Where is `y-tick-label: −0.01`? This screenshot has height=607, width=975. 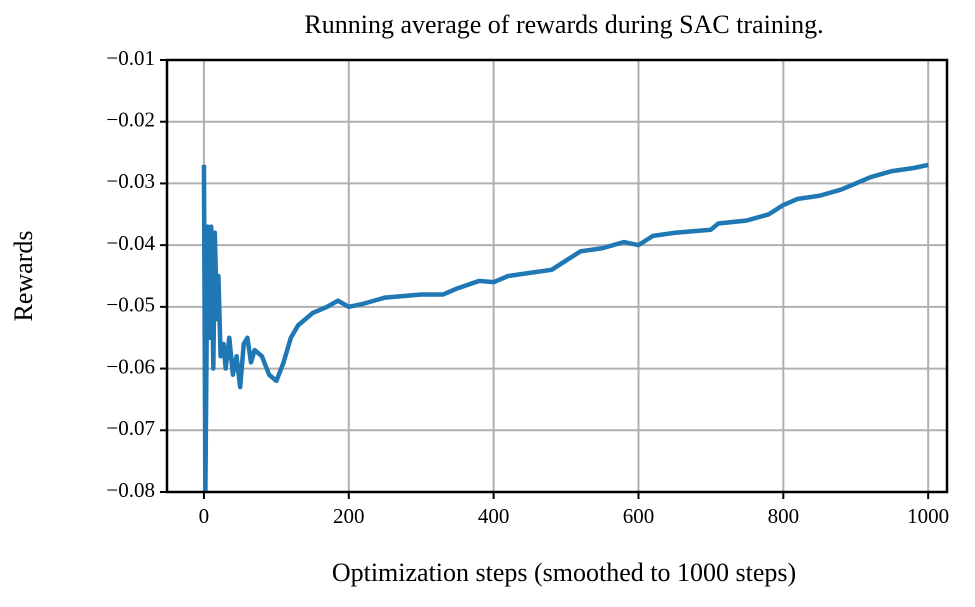
y-tick-label: −0.01 is located at coordinates (130, 58).